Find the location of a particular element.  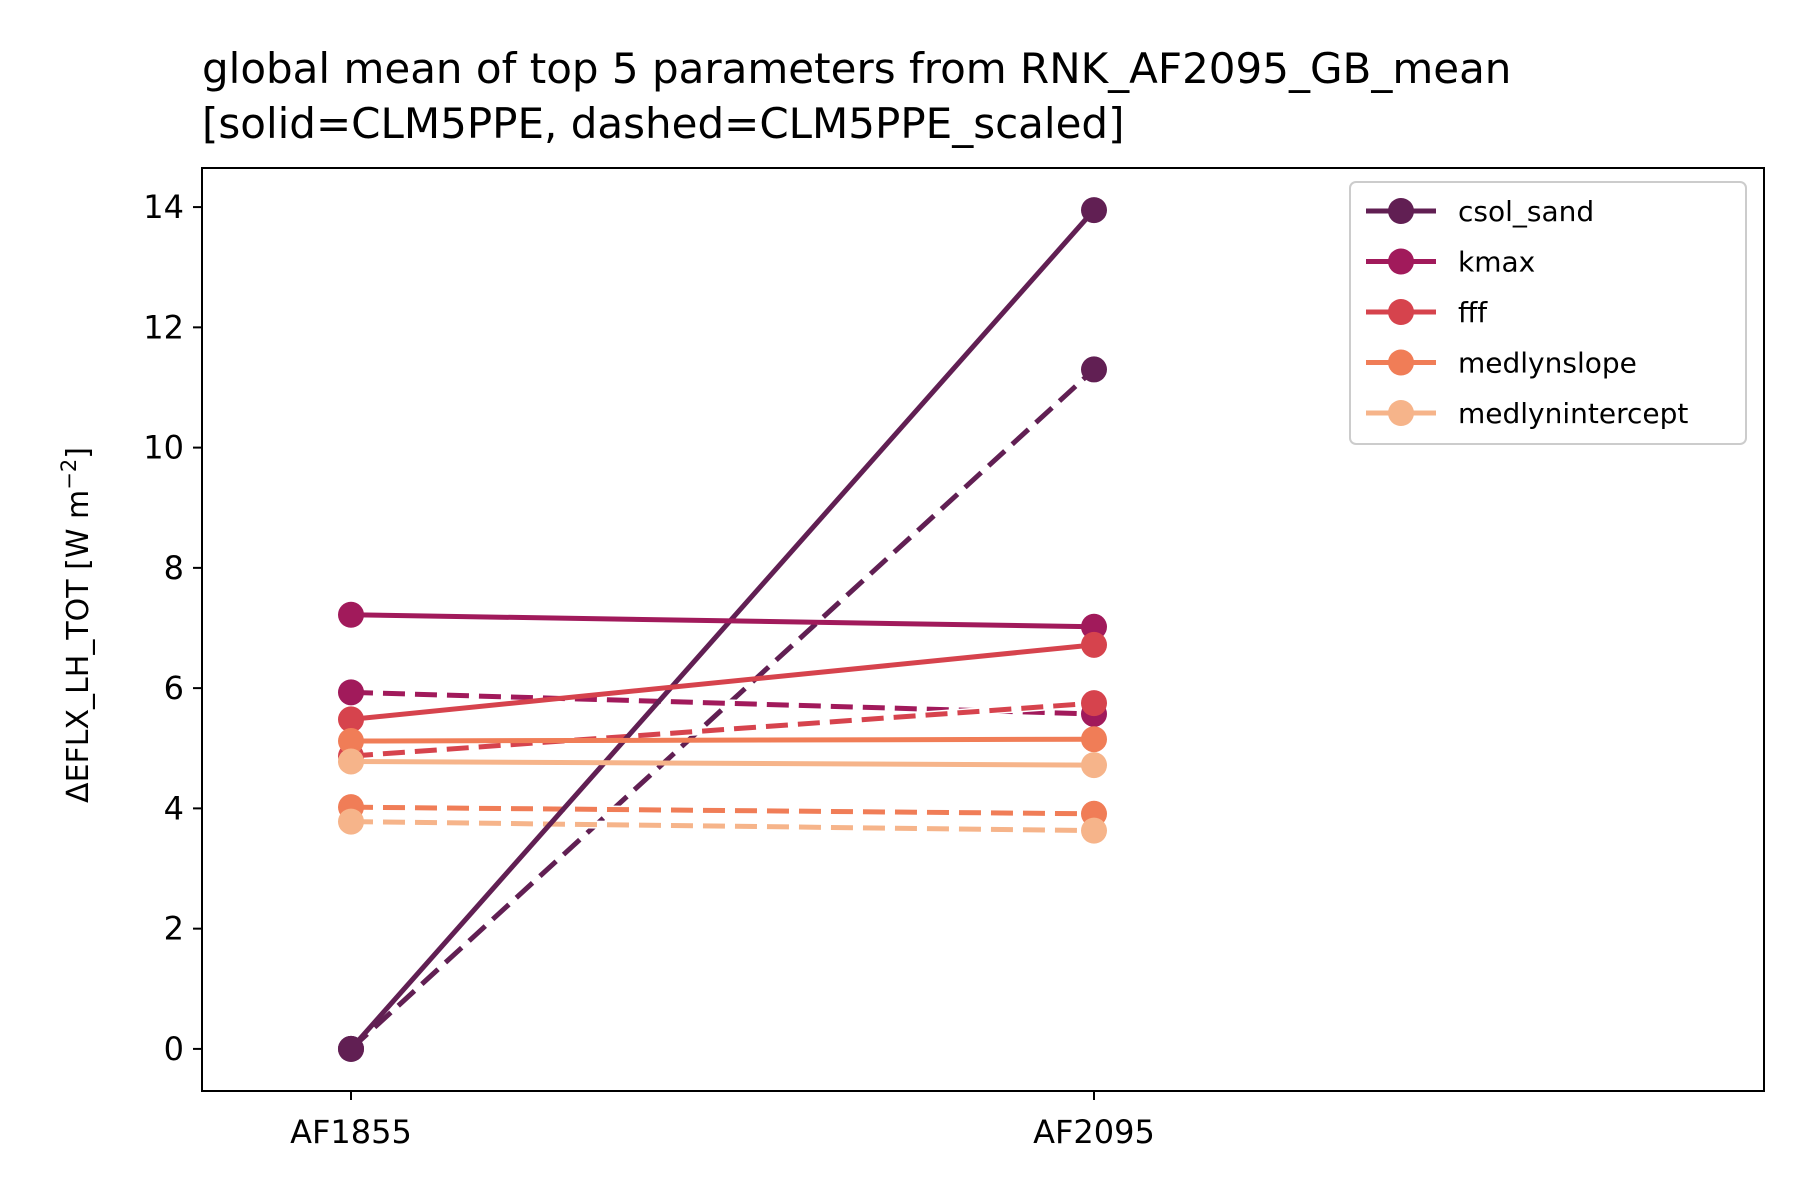

series-csol-sand-solid-point is located at coordinates (1094, 210).